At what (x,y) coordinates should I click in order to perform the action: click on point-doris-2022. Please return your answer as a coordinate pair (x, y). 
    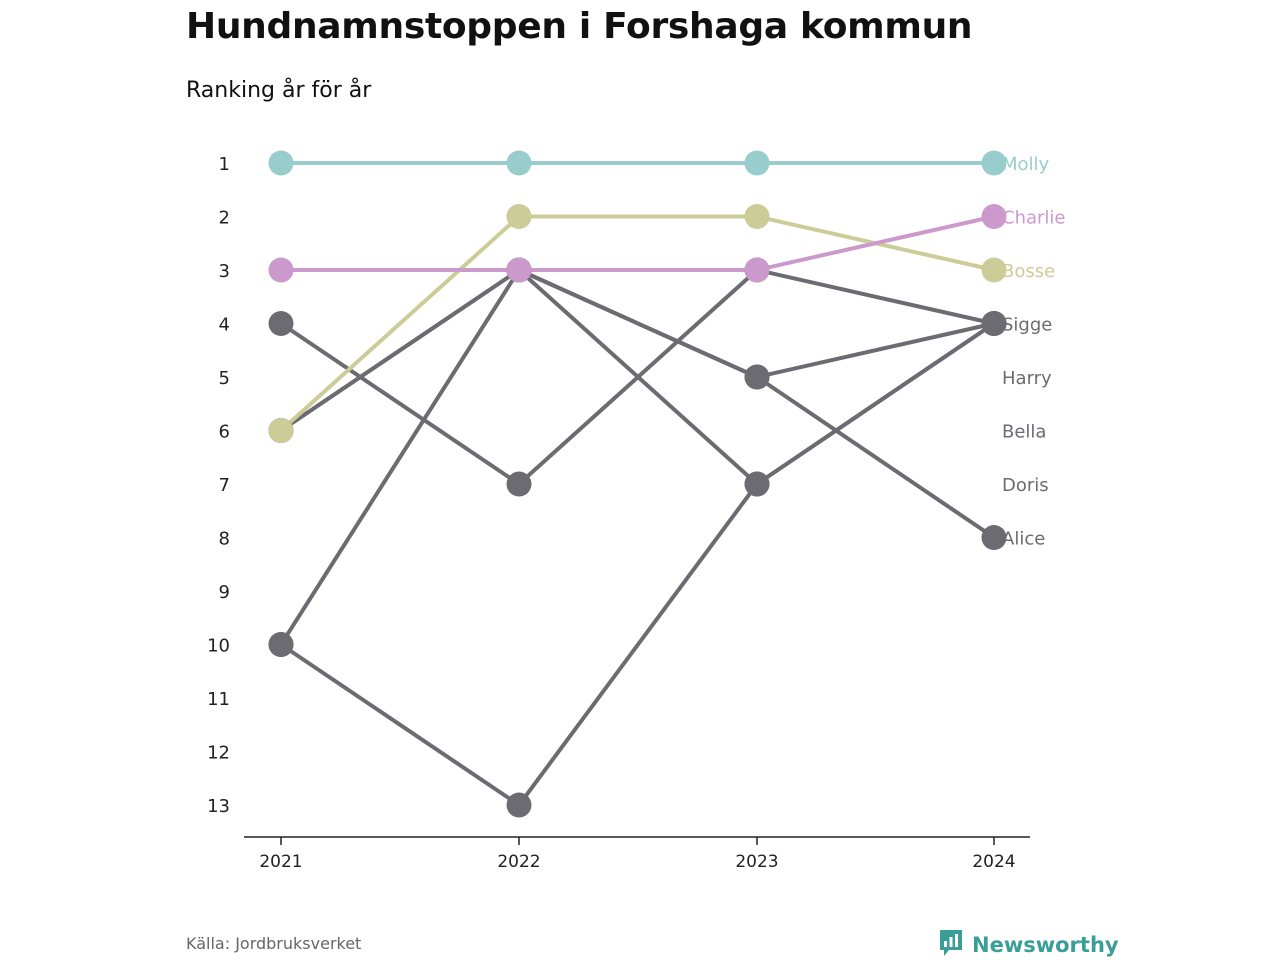
    Looking at the image, I should click on (519, 805).